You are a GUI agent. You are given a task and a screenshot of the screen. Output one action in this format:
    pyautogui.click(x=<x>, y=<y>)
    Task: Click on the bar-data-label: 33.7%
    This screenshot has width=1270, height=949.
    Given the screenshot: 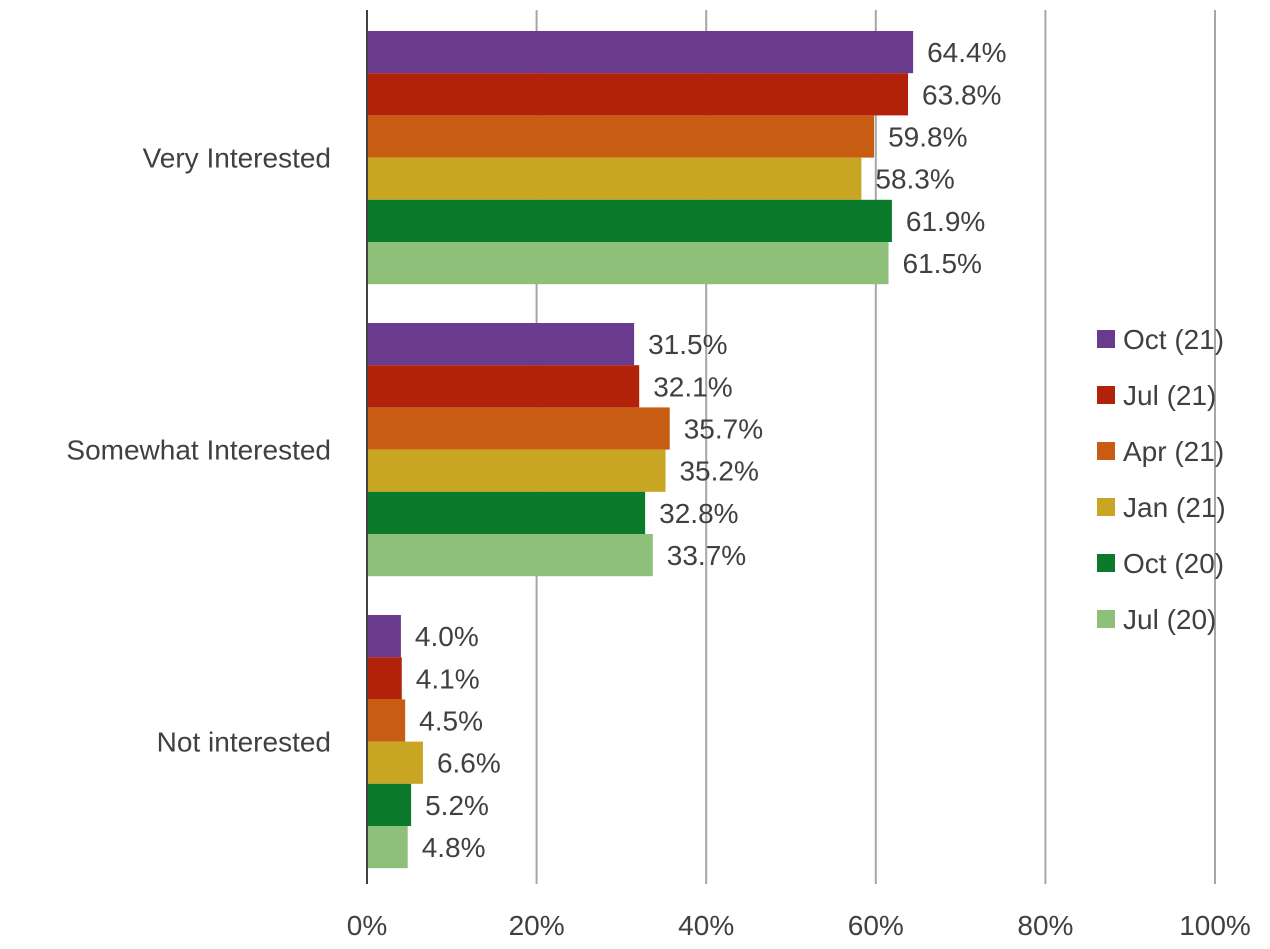 What is the action you would take?
    pyautogui.click(x=706, y=555)
    